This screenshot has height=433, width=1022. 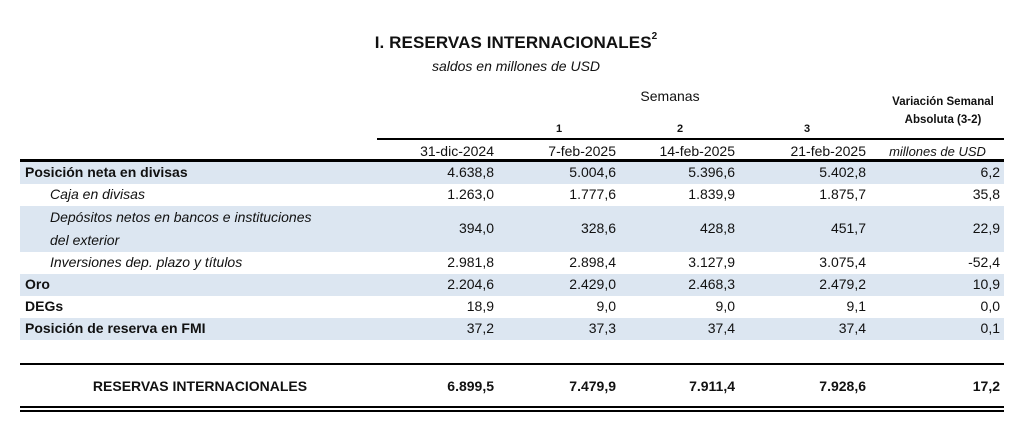 I want to click on column-header-3: 14-feb-2025, so click(x=697, y=151).